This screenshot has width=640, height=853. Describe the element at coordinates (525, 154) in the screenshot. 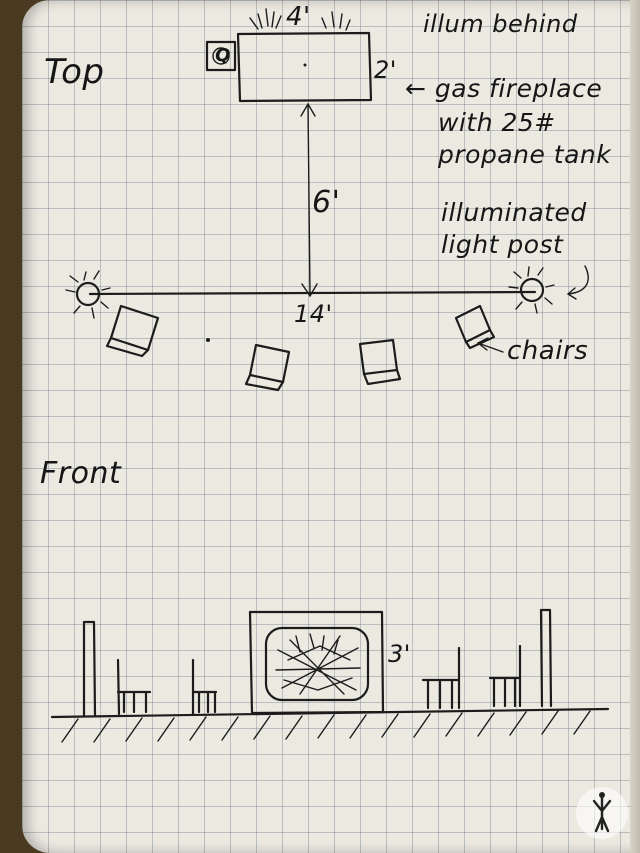

I see `fireplace-note-line3: propane tank` at that location.